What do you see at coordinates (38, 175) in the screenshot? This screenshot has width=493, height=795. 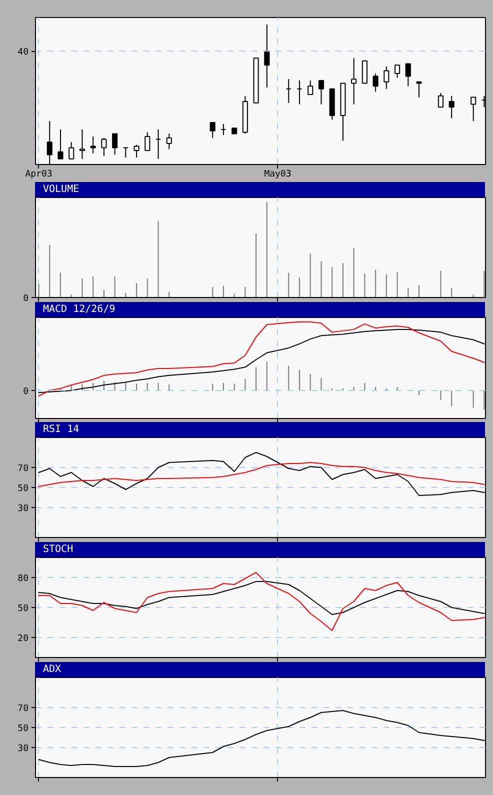 I see `x-tick-label: Apr03` at bounding box center [38, 175].